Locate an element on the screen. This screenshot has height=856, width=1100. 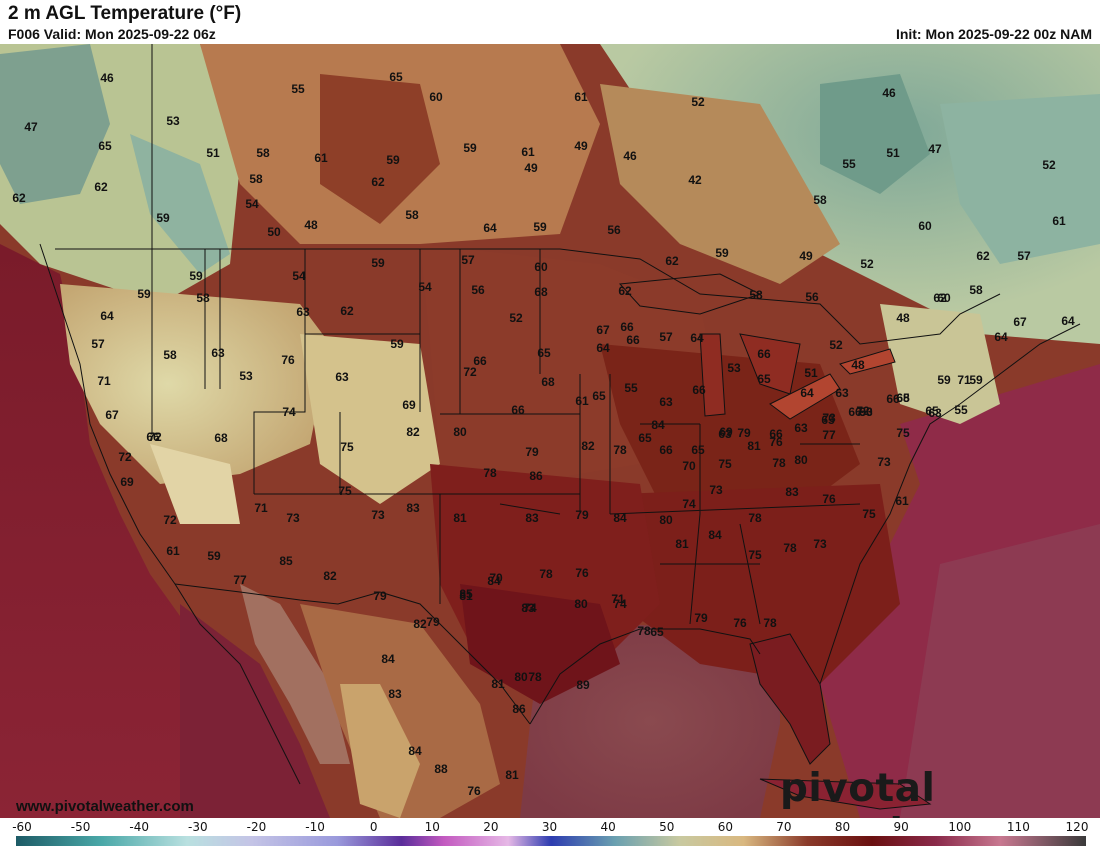
temperature-value: 50 is located at coordinates (274, 232).